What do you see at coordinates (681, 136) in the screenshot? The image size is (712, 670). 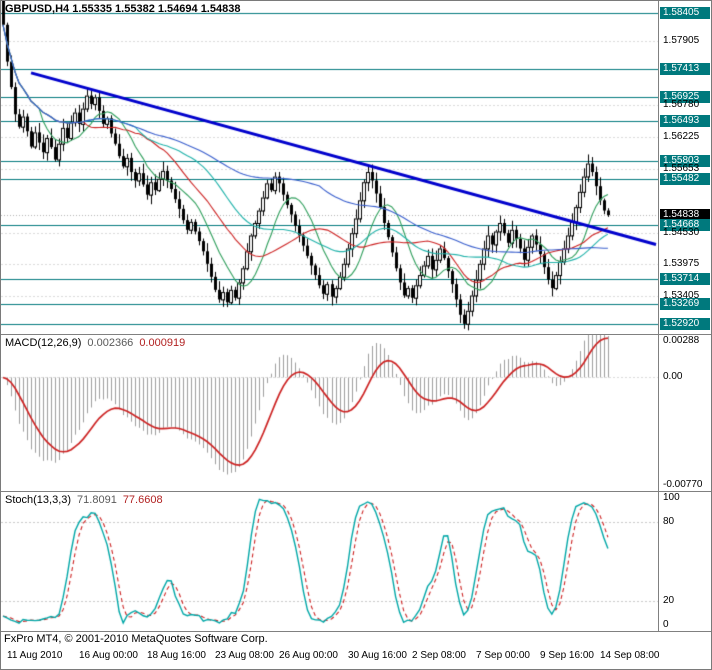 I see `price-axis-label: 1.56225` at bounding box center [681, 136].